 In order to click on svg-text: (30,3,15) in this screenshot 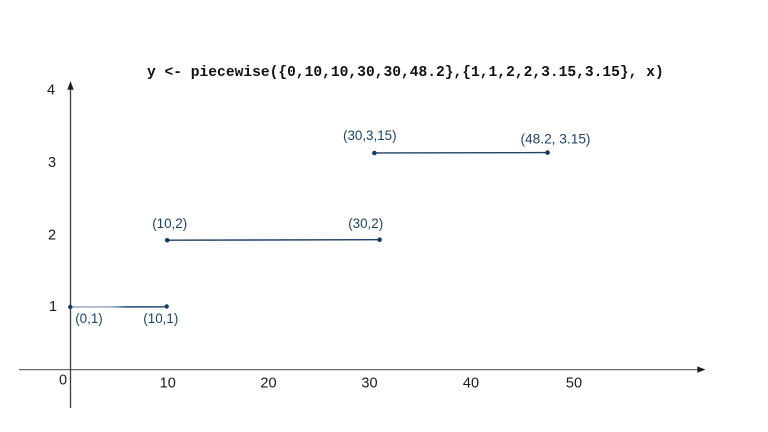, I will do `click(370, 135)`.